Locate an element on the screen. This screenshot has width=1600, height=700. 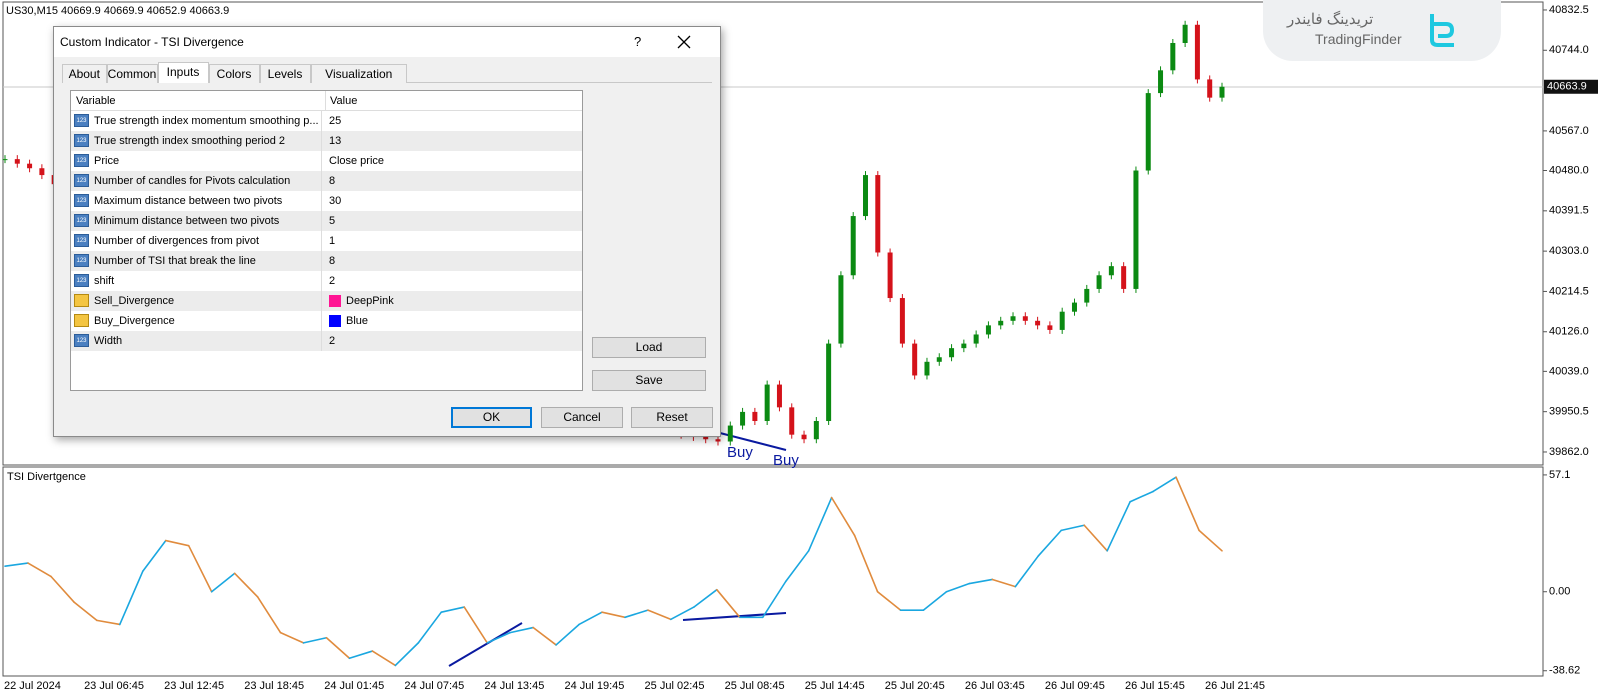
input-row: 123 Price Close price is located at coordinates (326, 161).